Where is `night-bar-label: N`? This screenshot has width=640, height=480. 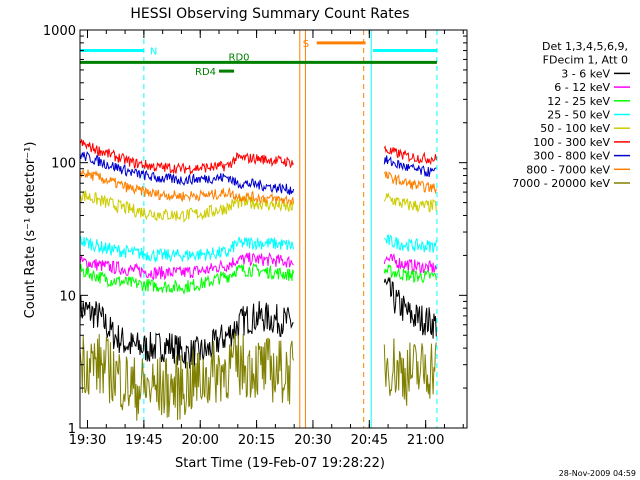 night-bar-label: N is located at coordinates (153, 52).